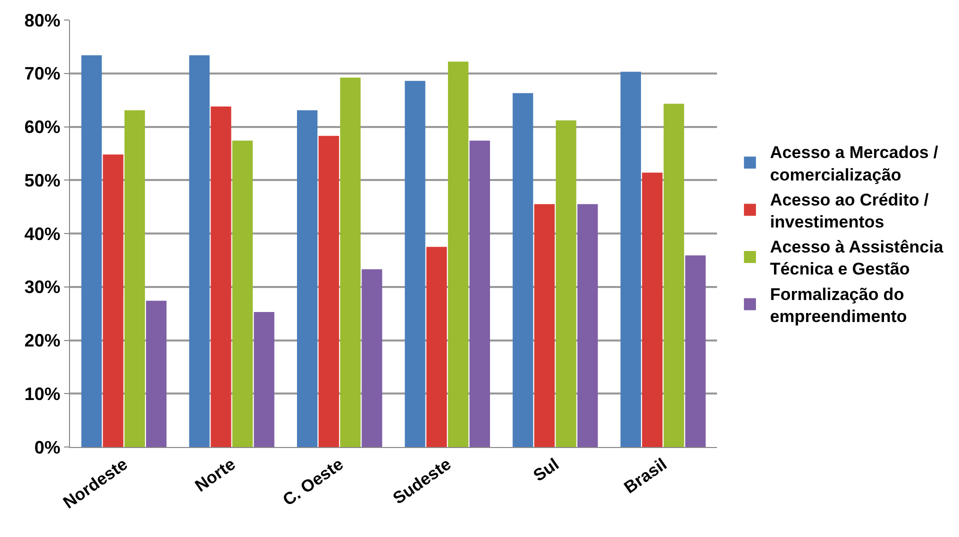 The height and width of the screenshot is (537, 959). What do you see at coordinates (42, 394) in the screenshot?
I see `y-tick-label: 10%` at bounding box center [42, 394].